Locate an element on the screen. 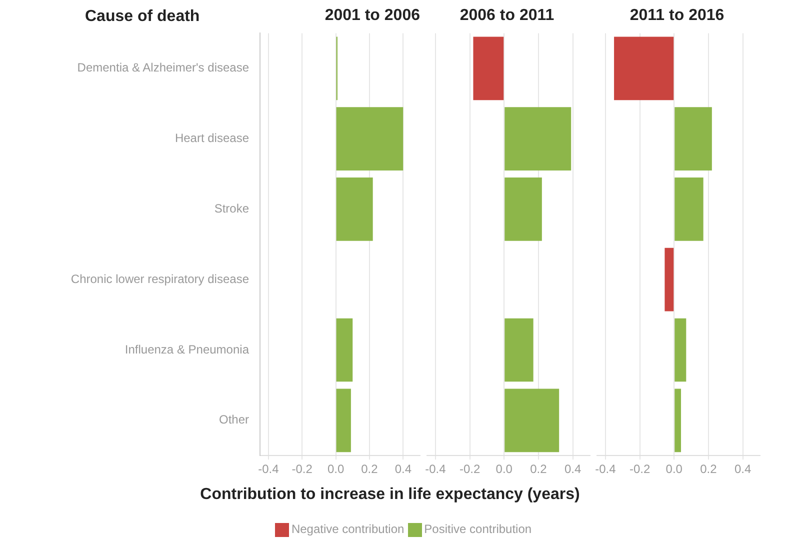  y-tick-label: Influenza & Pneumonia is located at coordinates (187, 349).